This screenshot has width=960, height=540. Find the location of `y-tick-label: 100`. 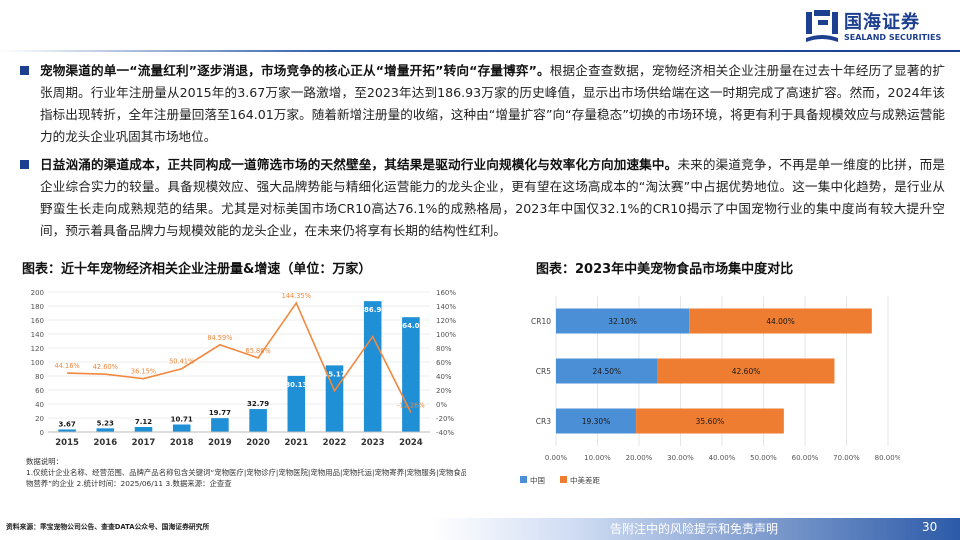

y-tick-label: 100 is located at coordinates (37, 363).